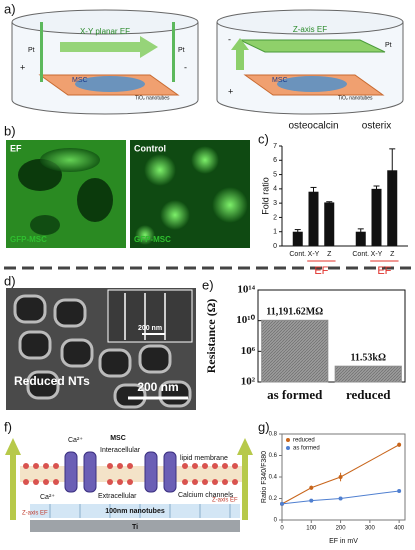  What do you see at coordinates (208, 284) in the screenshot?
I see `panel-label: e)` at bounding box center [208, 284].